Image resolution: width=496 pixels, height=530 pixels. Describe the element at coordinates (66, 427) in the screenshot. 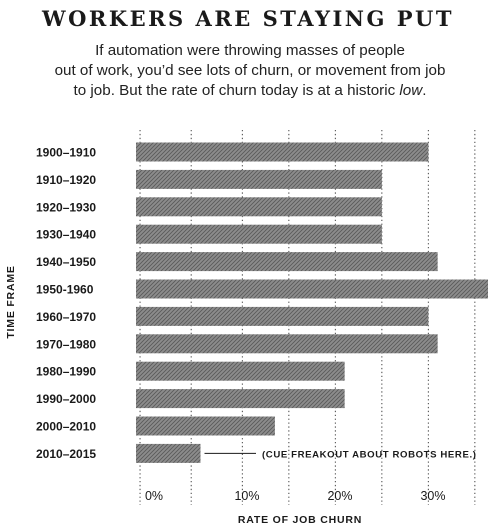

I see `category-label: 2000–2010` at that location.